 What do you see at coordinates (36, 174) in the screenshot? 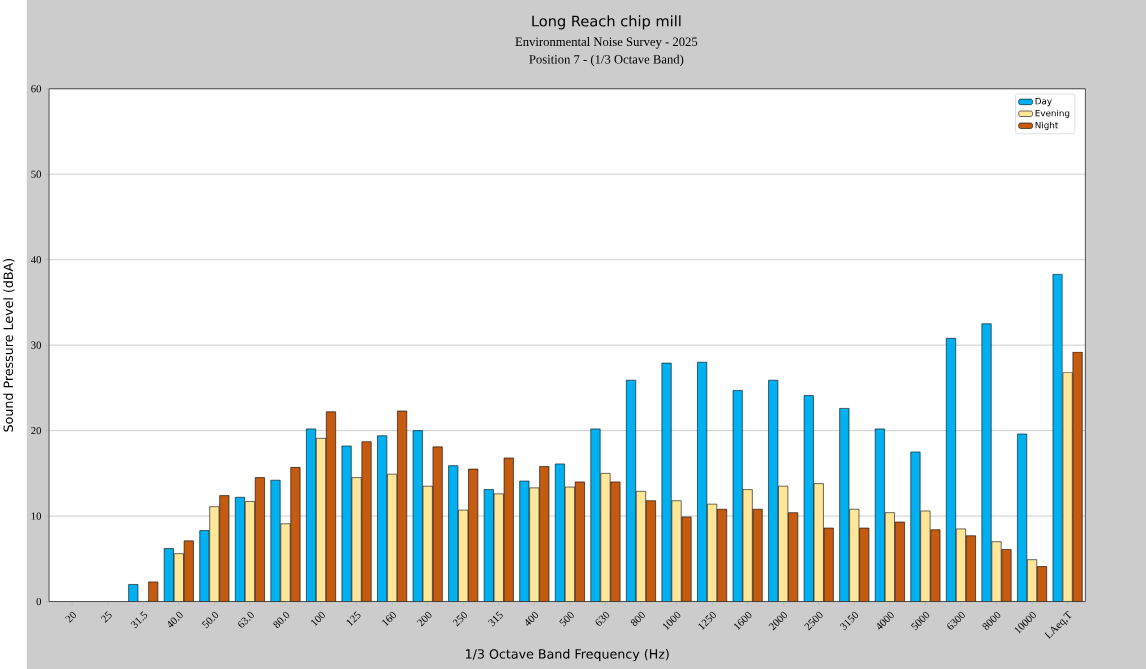
I see `y-tick-label: 50` at bounding box center [36, 174].